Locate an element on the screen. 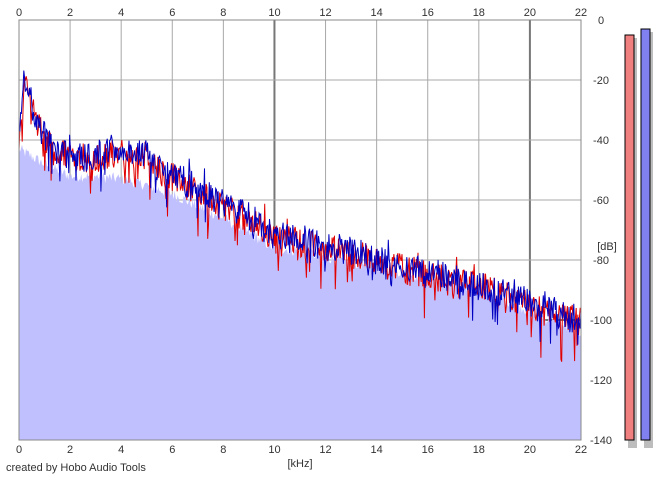  x-tick-label-top: 4 is located at coordinates (121, 13).